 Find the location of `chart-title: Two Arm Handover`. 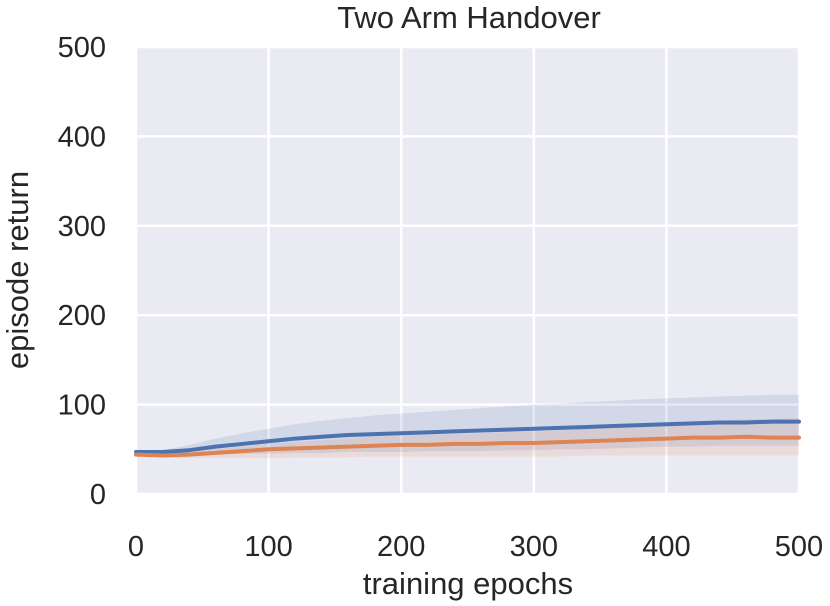

chart-title: Two Arm Handover is located at coordinates (469, 17).